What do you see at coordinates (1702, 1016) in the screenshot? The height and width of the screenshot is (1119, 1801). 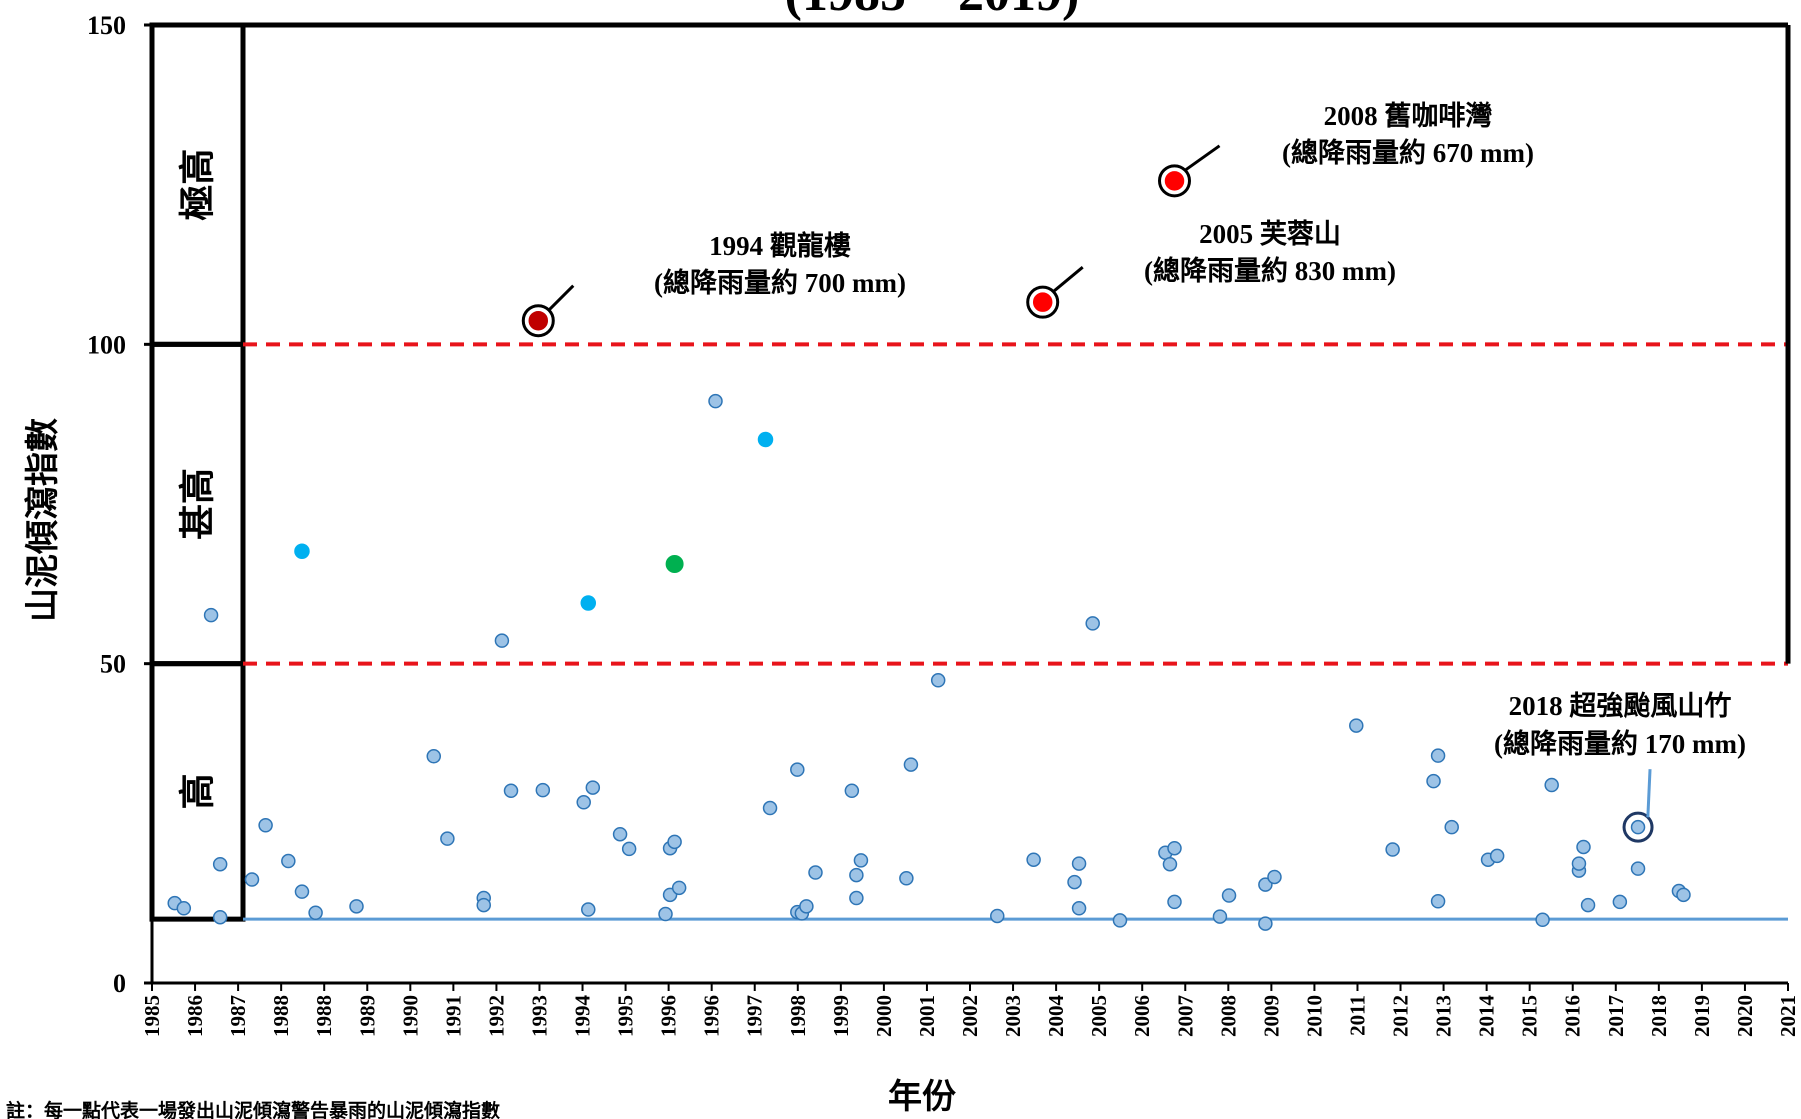 I see `x-tick-label: 2019` at bounding box center [1702, 1016].